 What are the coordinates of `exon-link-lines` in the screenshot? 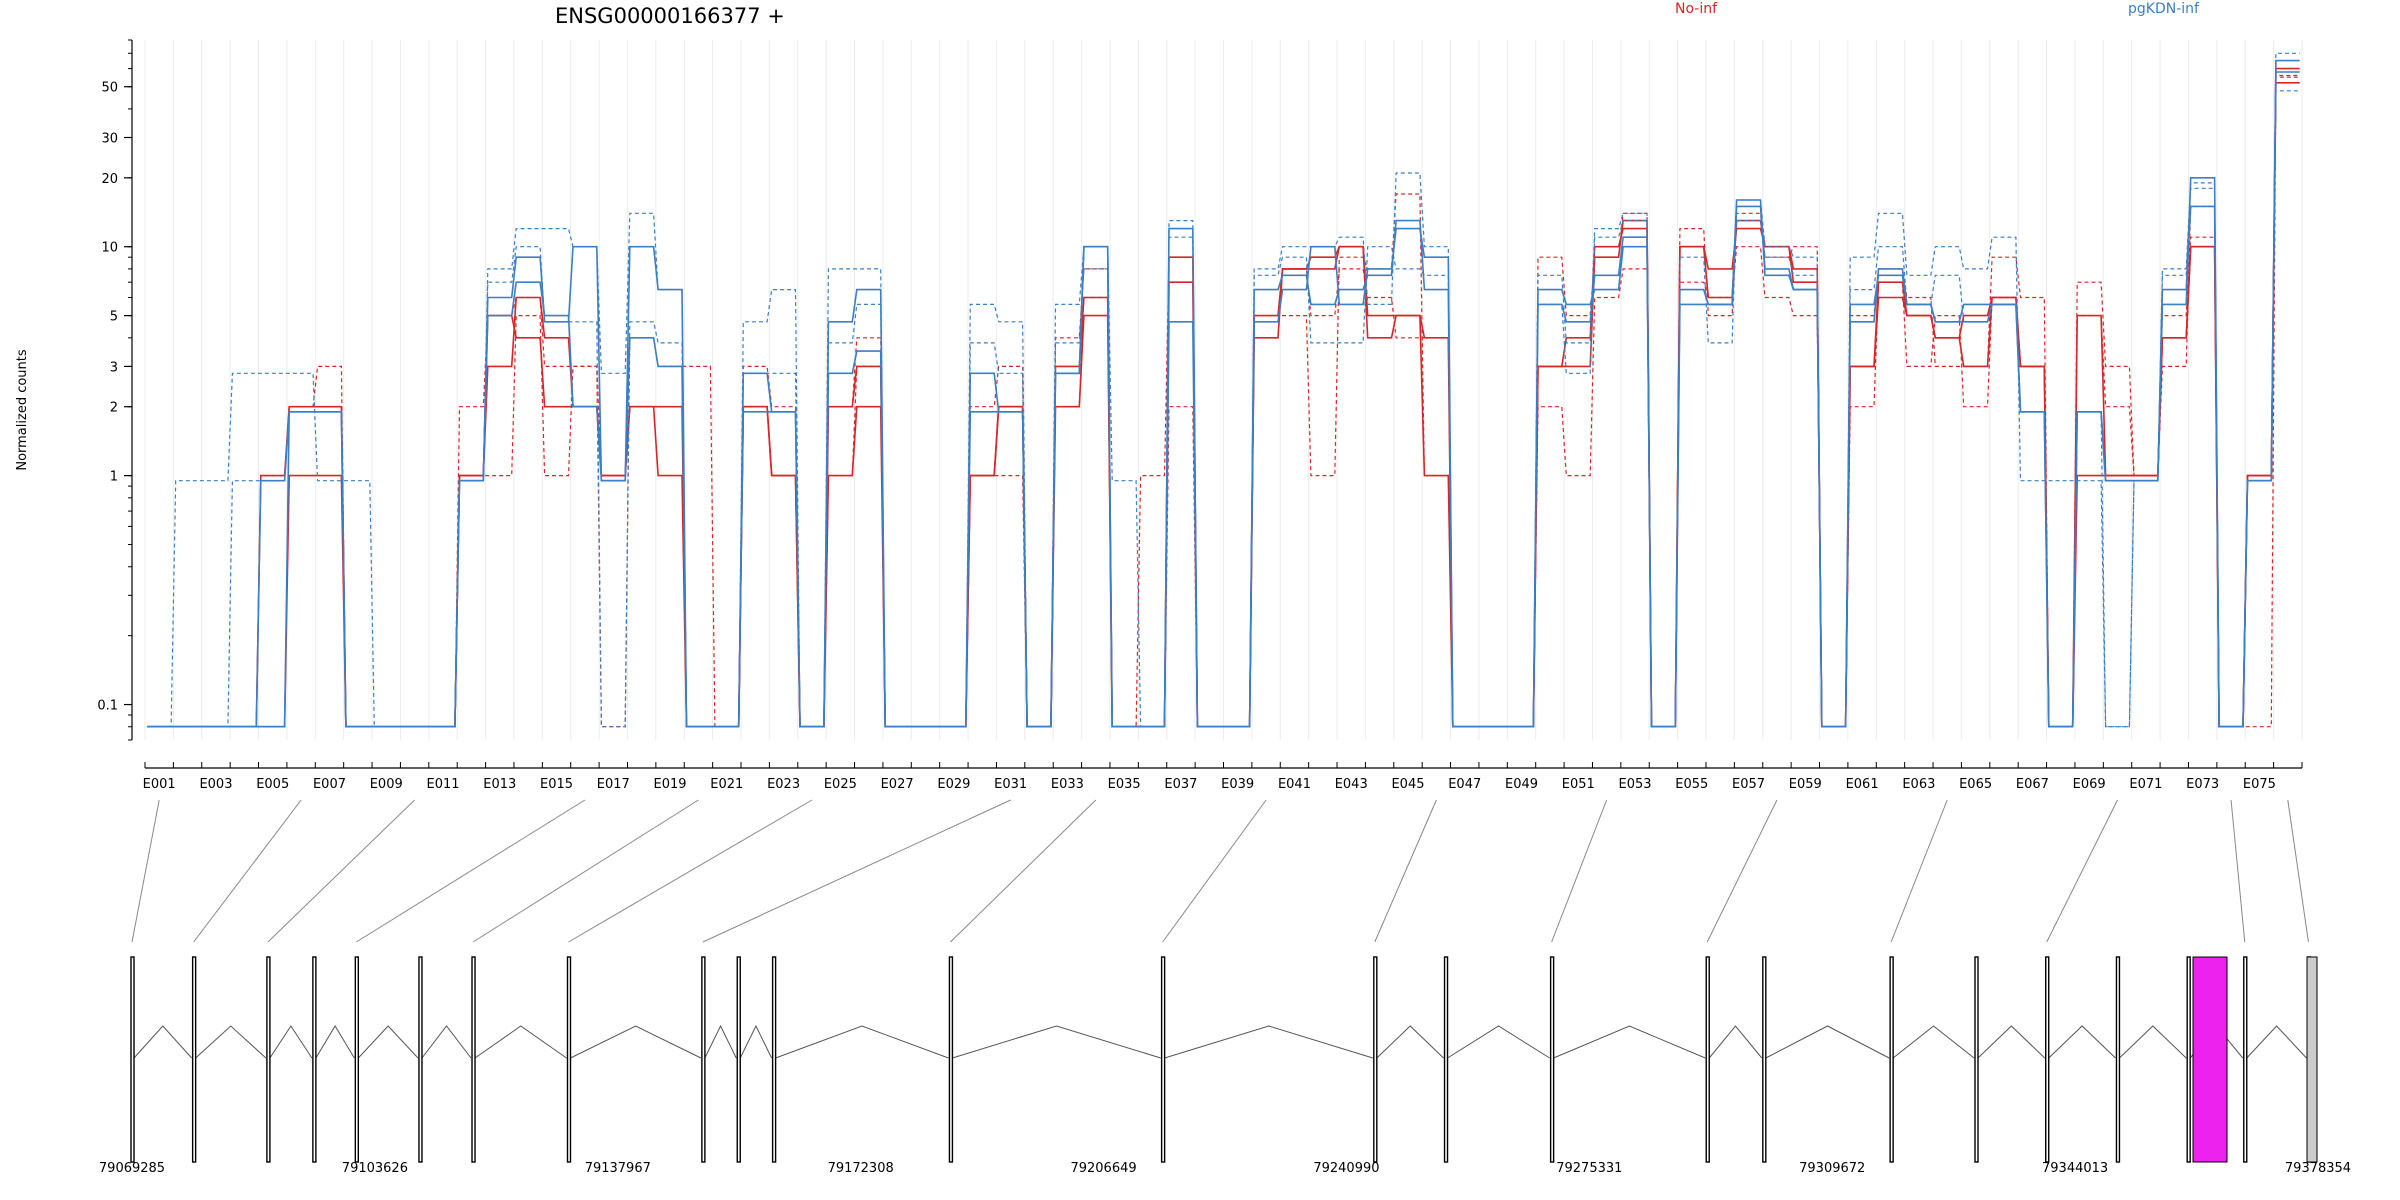 It's located at (1220, 871).